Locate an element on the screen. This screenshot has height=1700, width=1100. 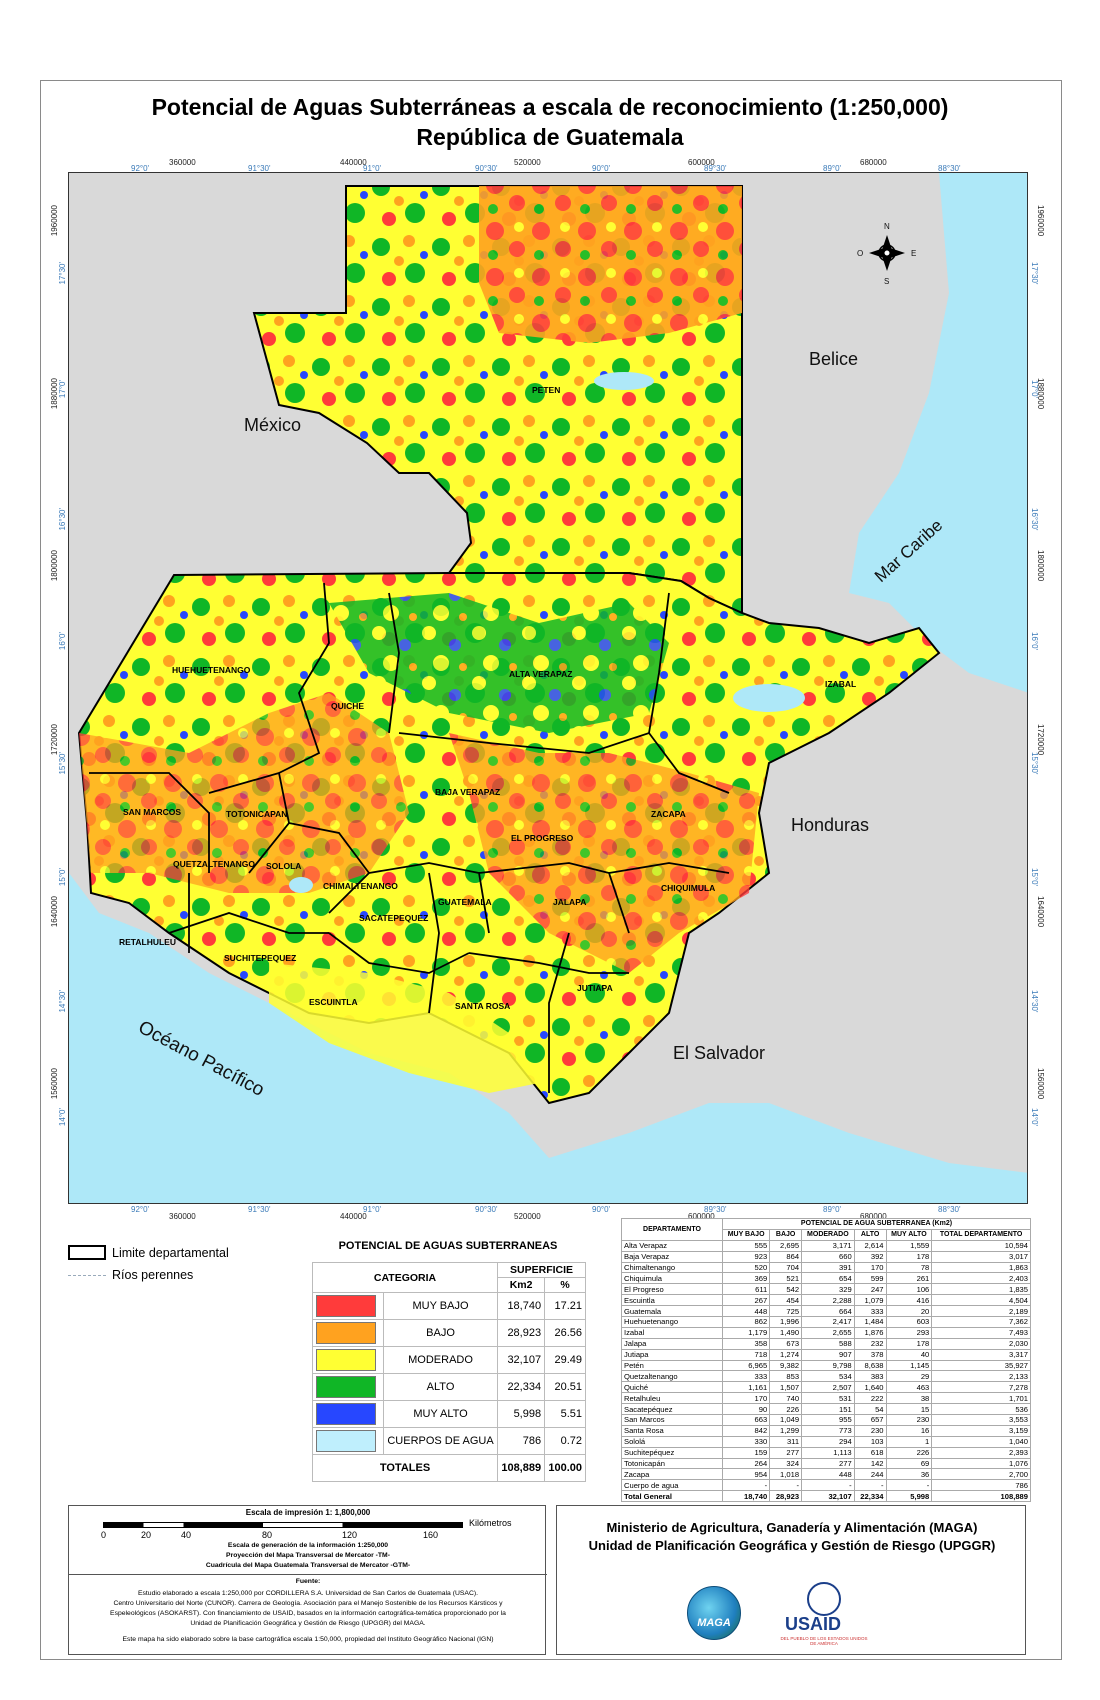
legend-row: MUY BAJO 18,740 17.21 is located at coordinates (449, 1306).